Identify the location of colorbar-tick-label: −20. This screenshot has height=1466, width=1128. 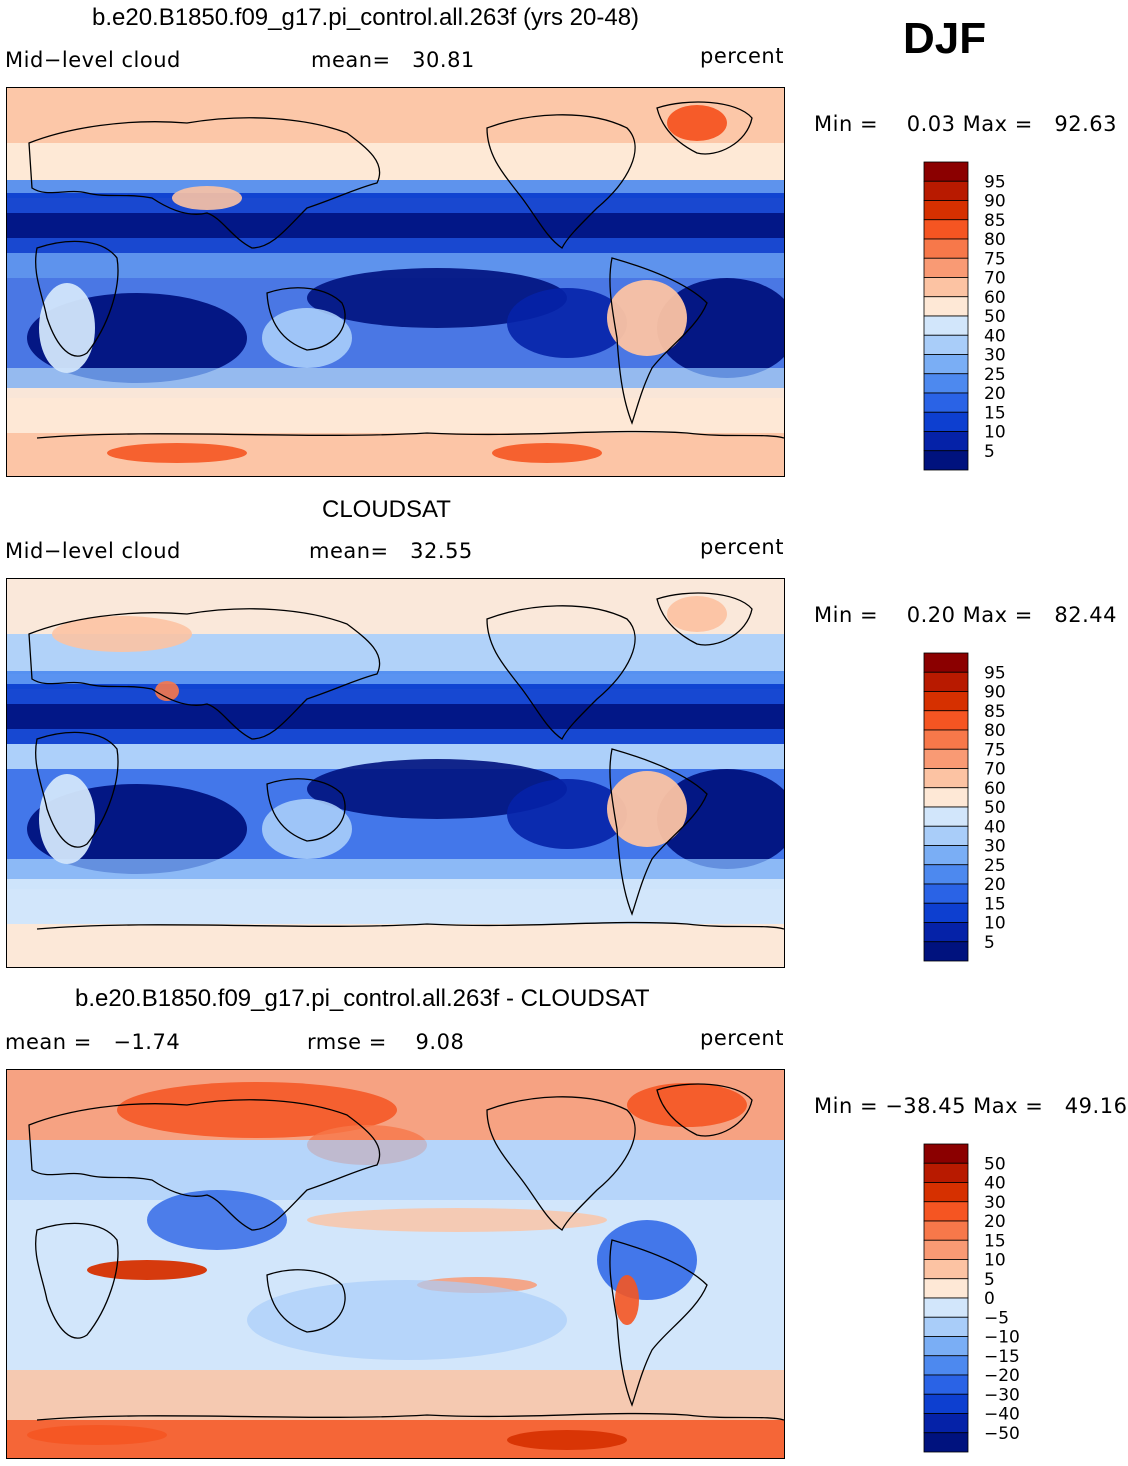
(1002, 1376).